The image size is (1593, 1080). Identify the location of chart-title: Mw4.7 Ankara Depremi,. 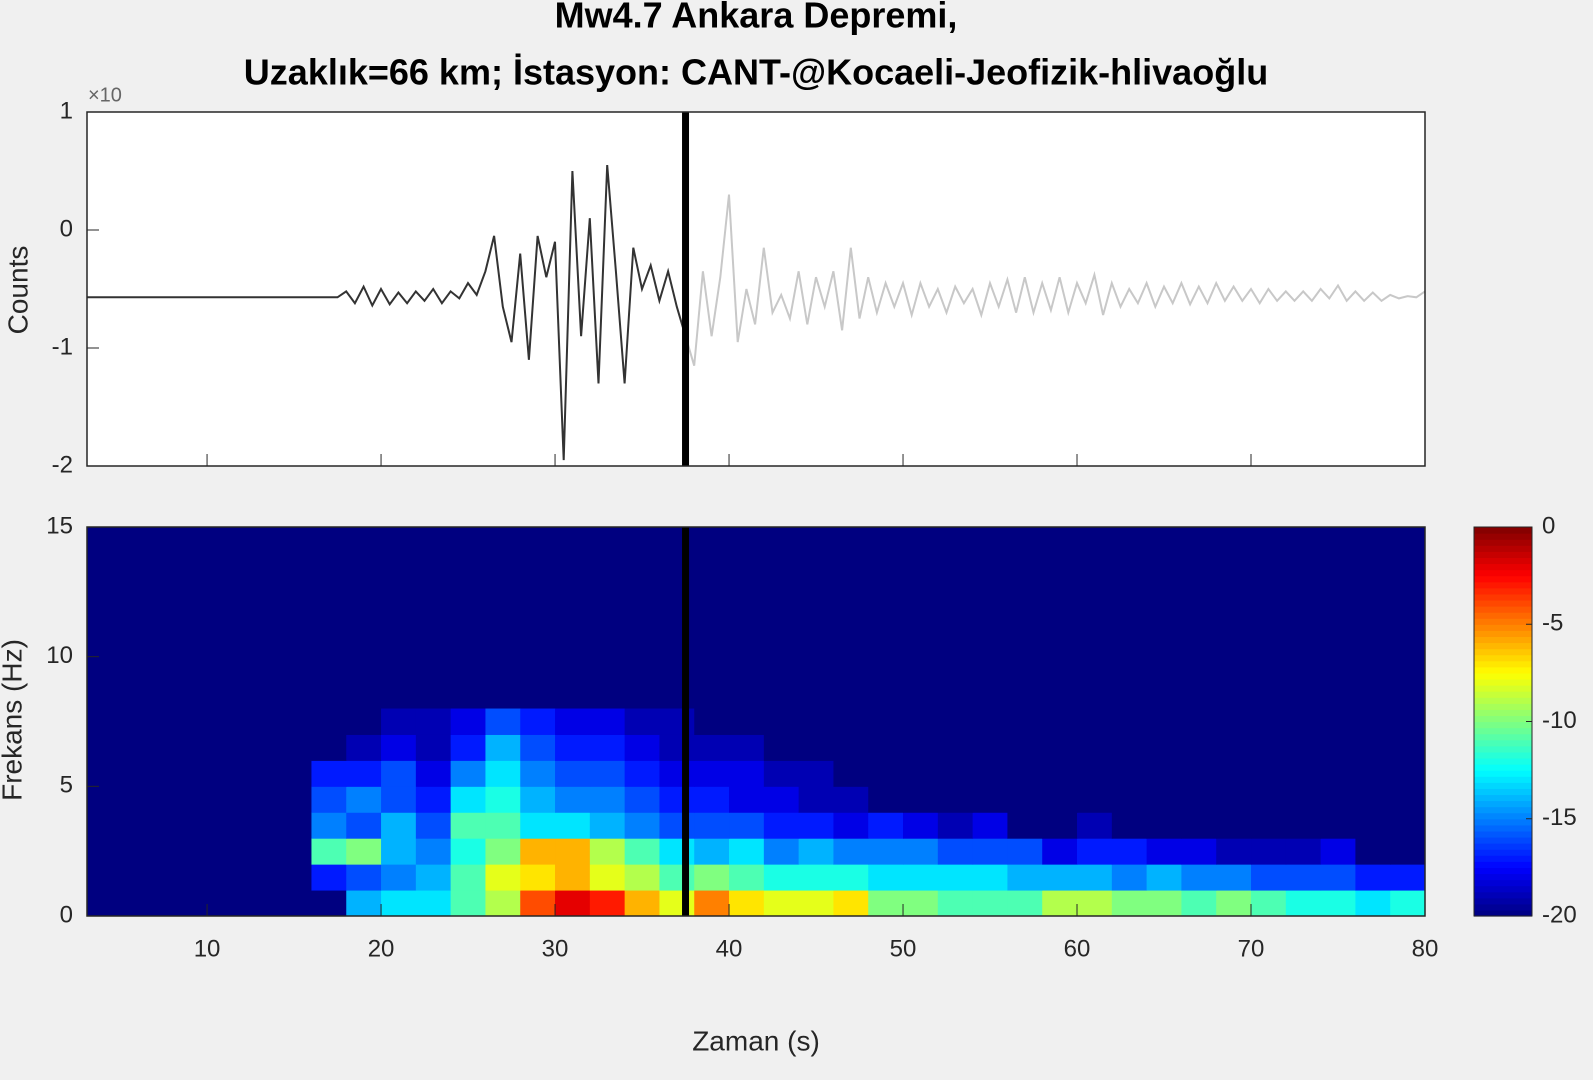
(756, 18).